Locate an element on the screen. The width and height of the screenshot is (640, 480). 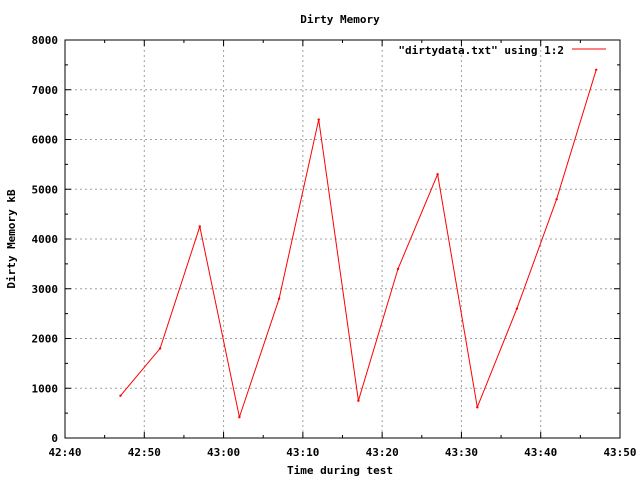
y-tick-label: 1000 is located at coordinates (45, 388).